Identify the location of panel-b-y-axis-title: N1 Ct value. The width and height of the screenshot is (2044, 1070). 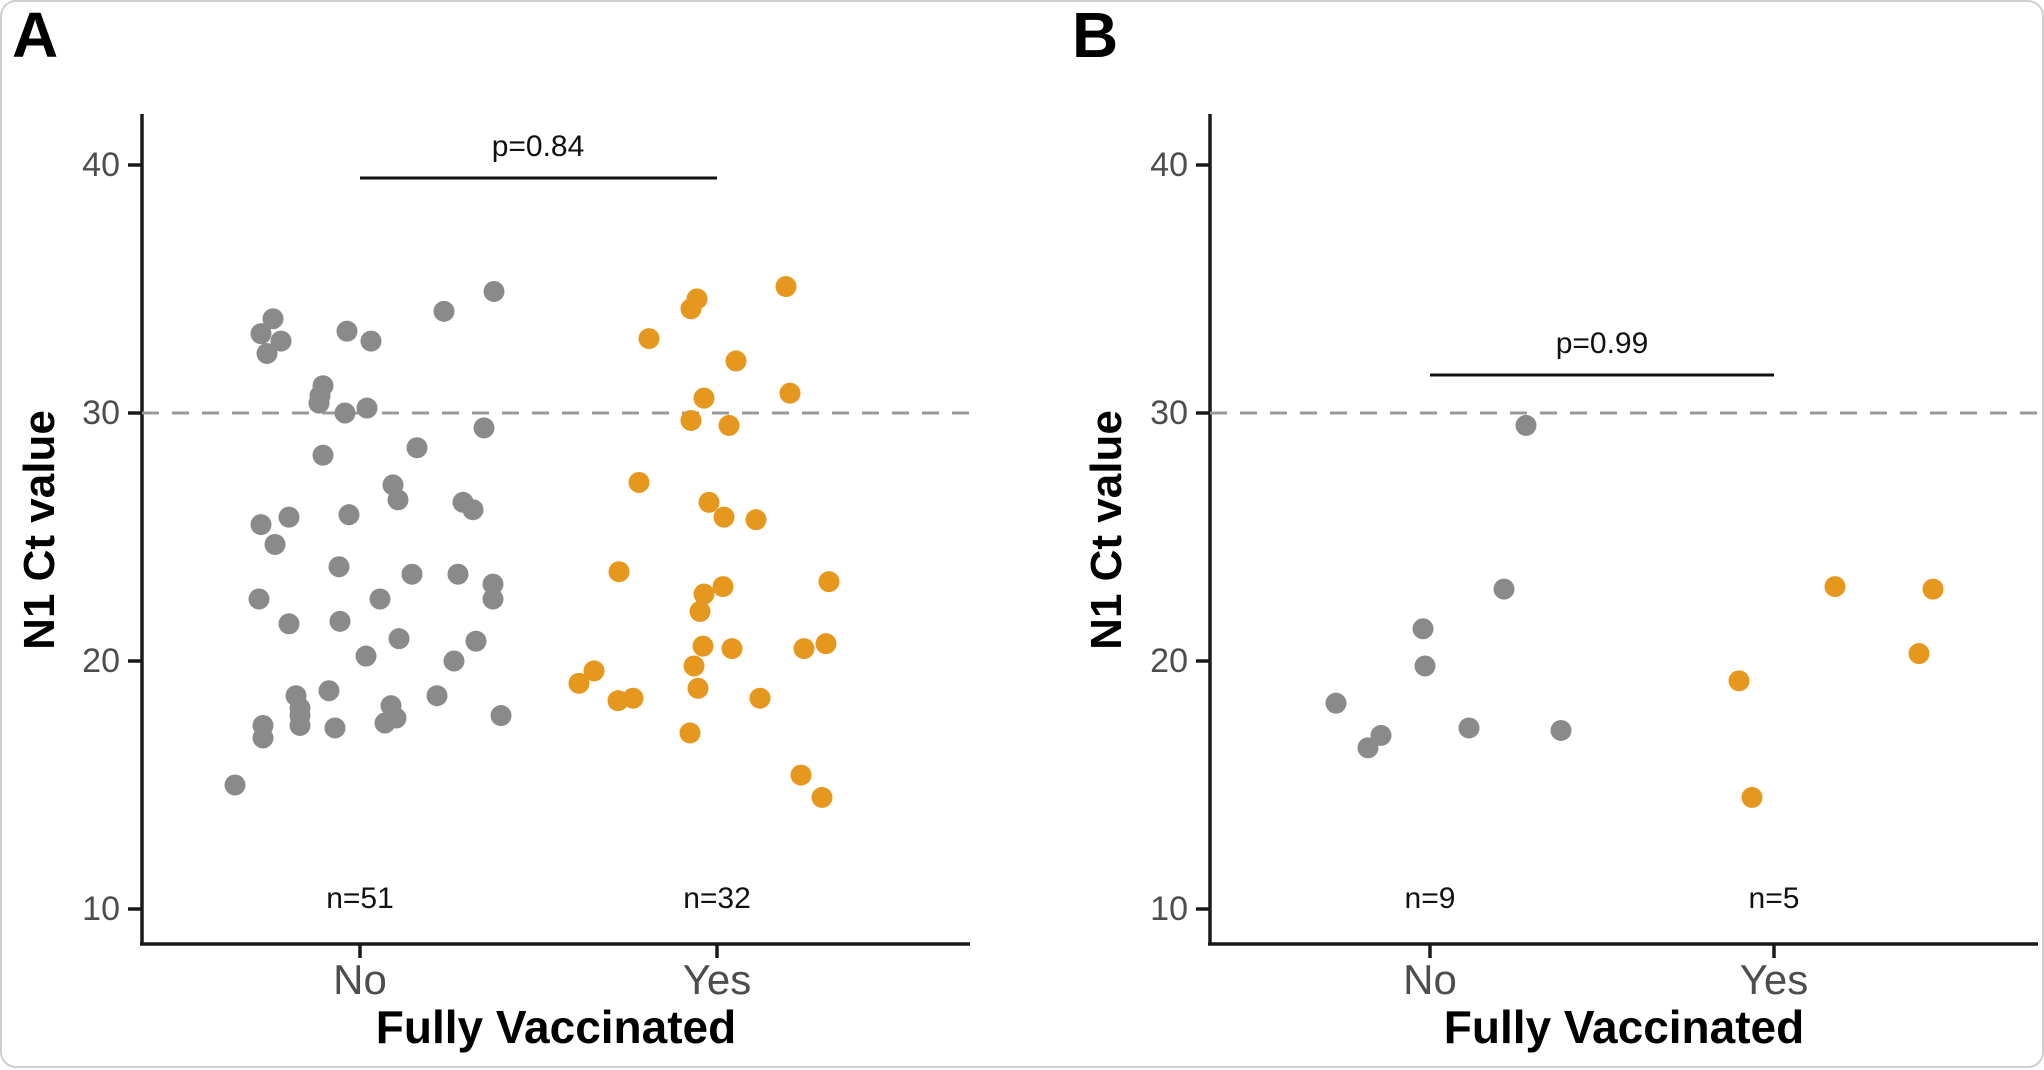
(1106, 530).